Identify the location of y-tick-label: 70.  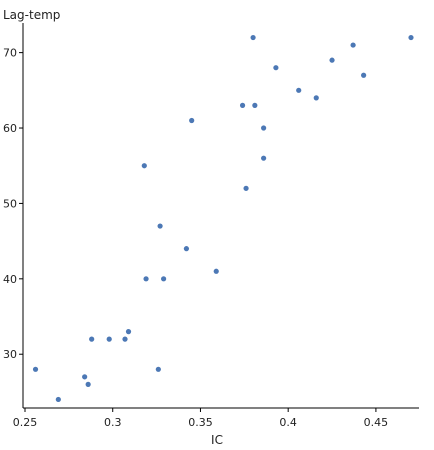
(10, 53).